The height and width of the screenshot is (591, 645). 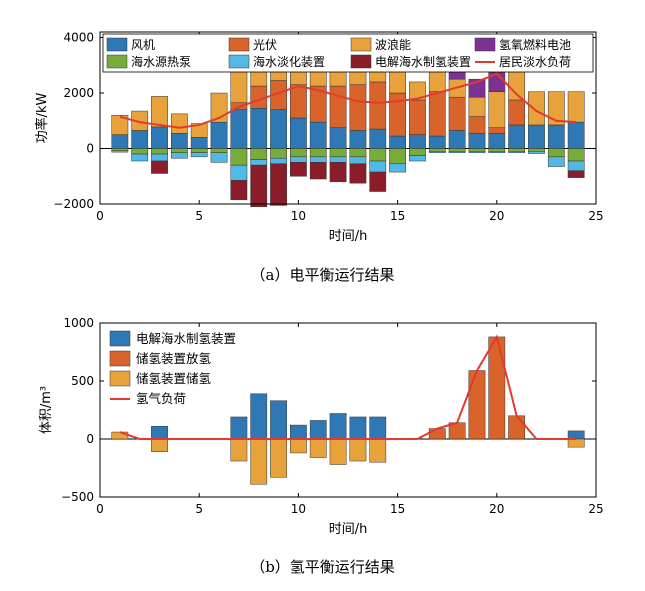 What do you see at coordinates (100, 509) in the screenshot?
I see `h2-x-tick-label: 0` at bounding box center [100, 509].